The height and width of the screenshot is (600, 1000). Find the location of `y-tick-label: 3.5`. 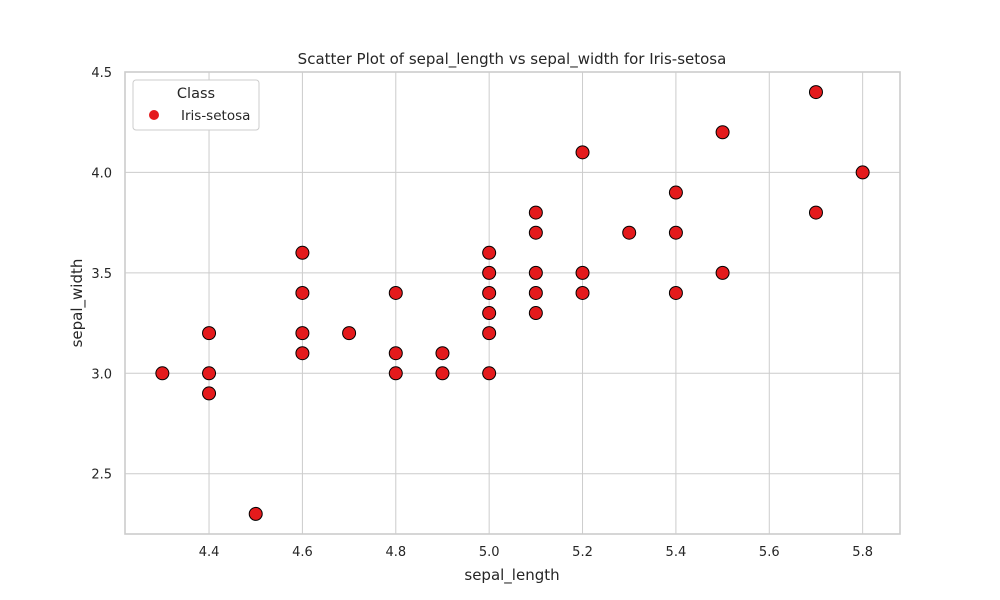

y-tick-label: 3.5 is located at coordinates (101, 274).